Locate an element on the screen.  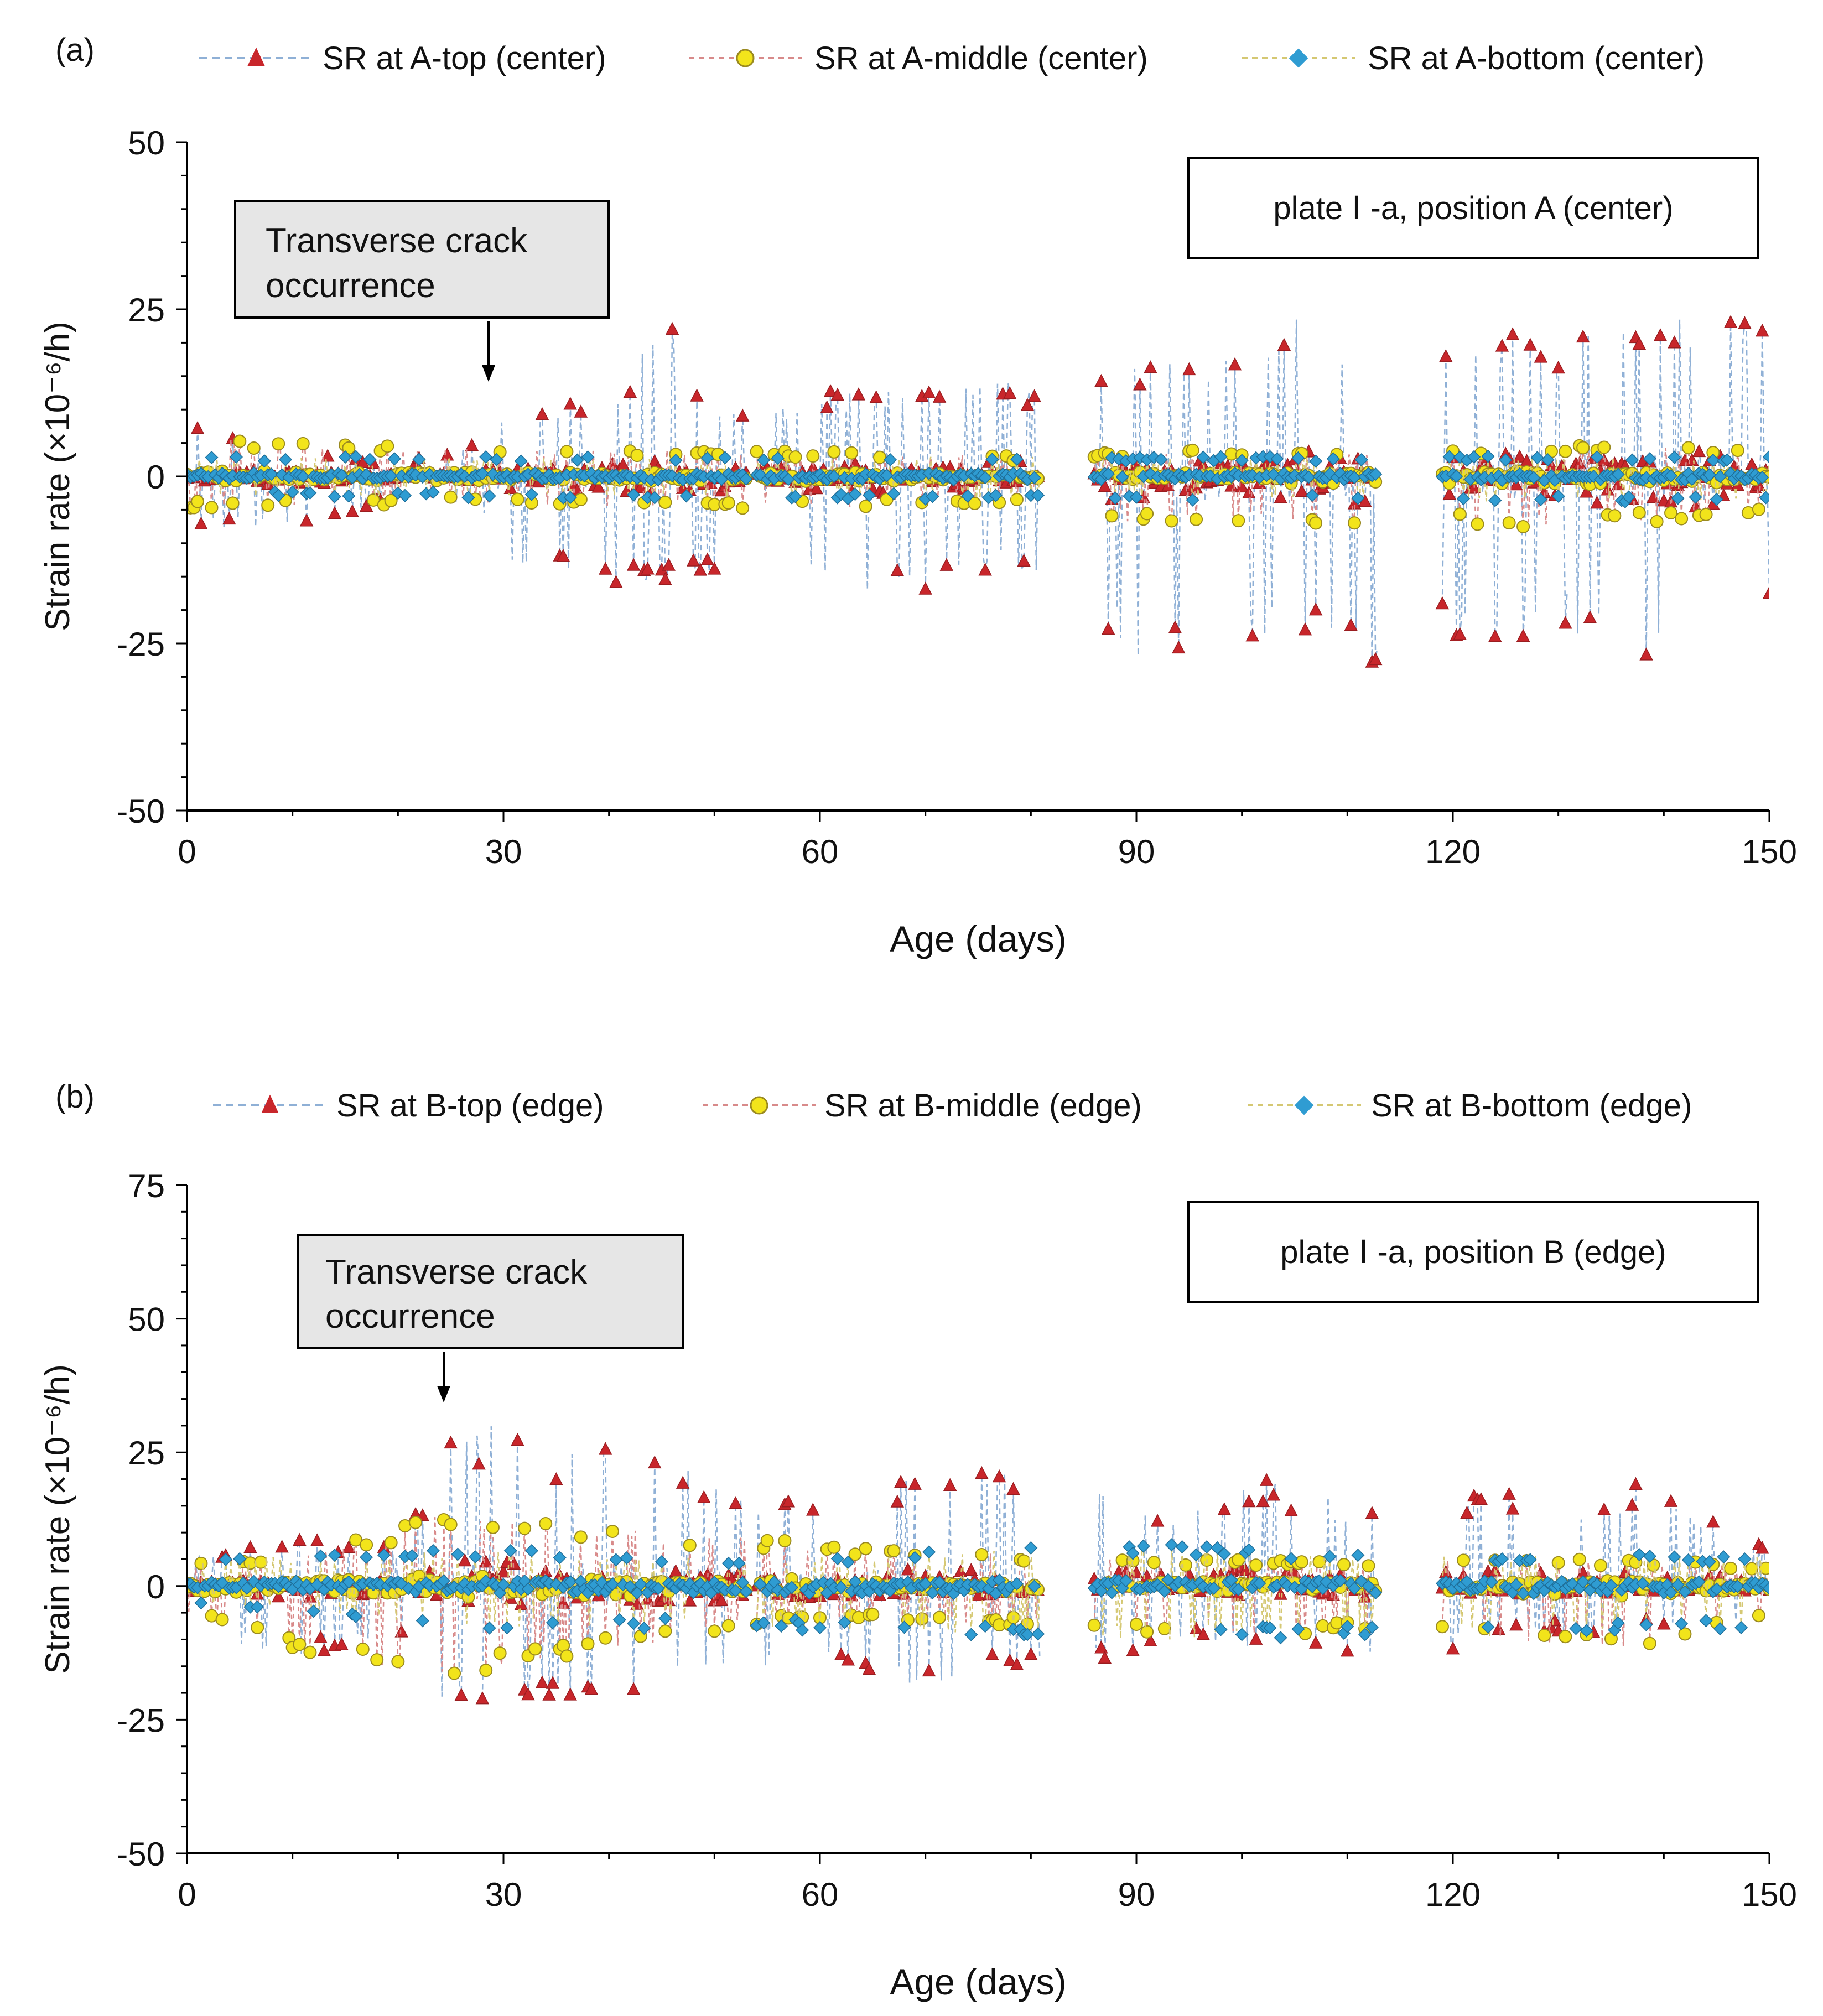
y-axis-label-b: Strain rate (×10⁻⁶/h) is located at coordinates (58, 1519).